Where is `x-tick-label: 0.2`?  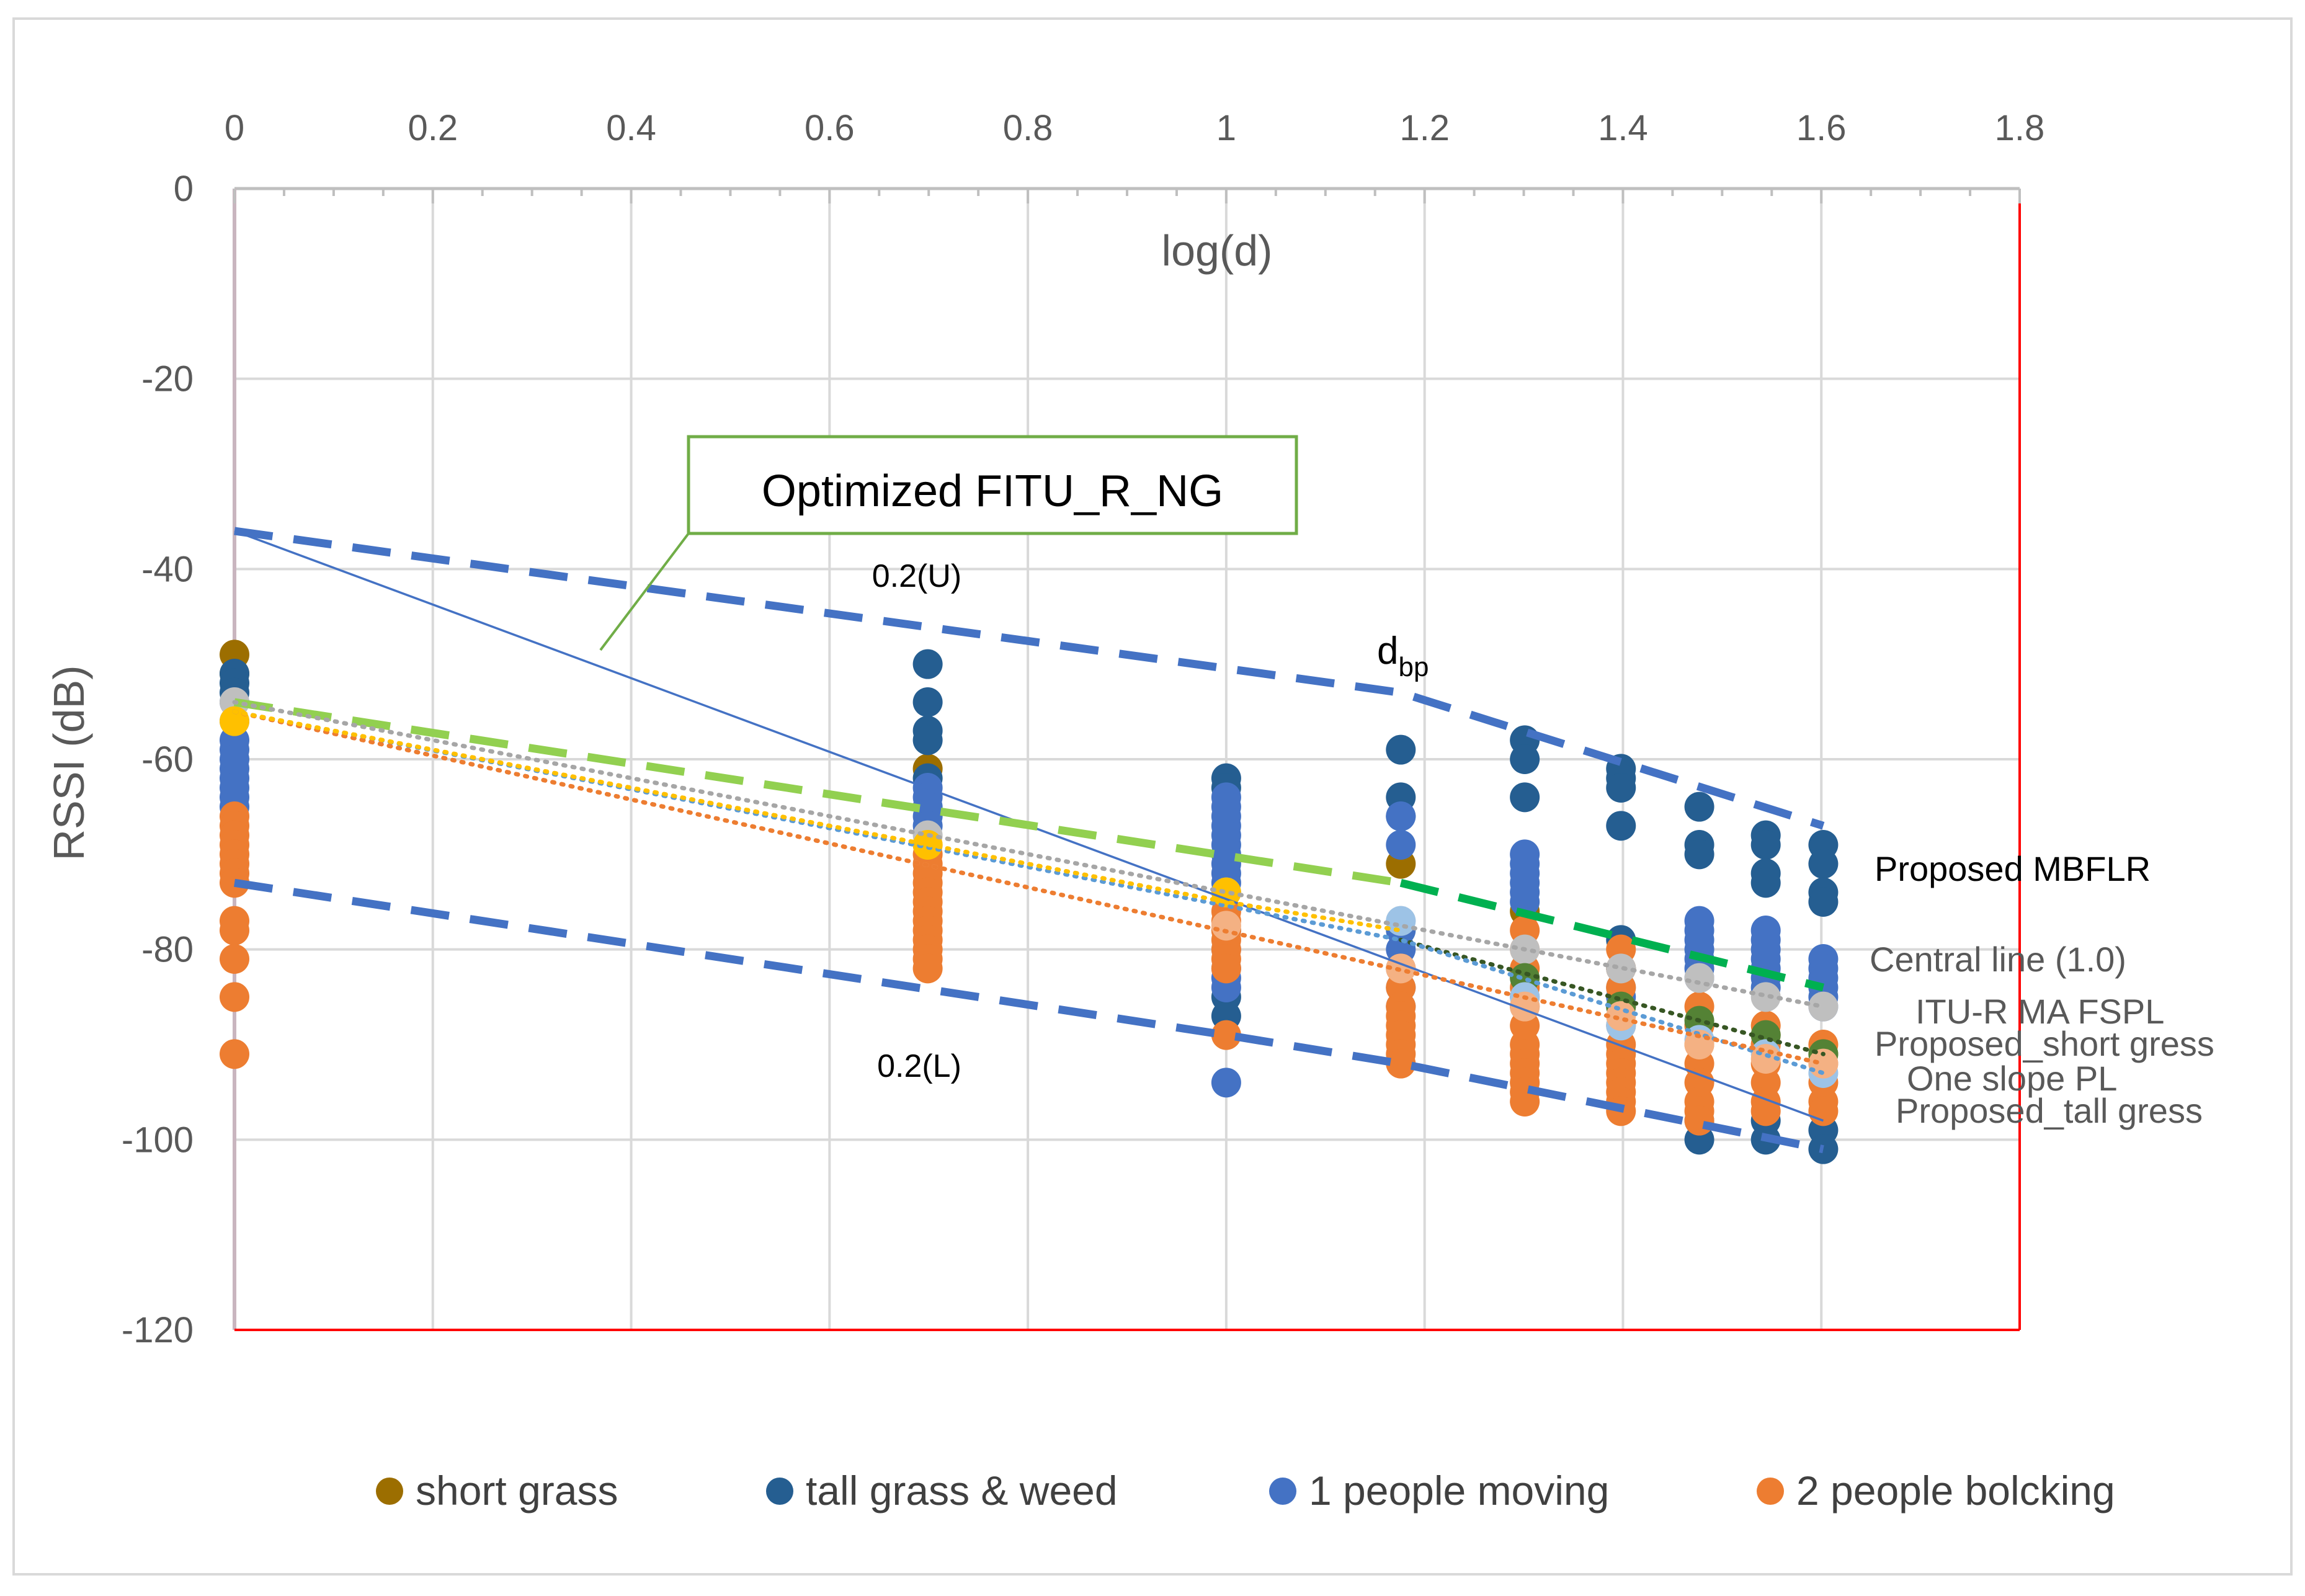
x-tick-label: 0.2 is located at coordinates (433, 128).